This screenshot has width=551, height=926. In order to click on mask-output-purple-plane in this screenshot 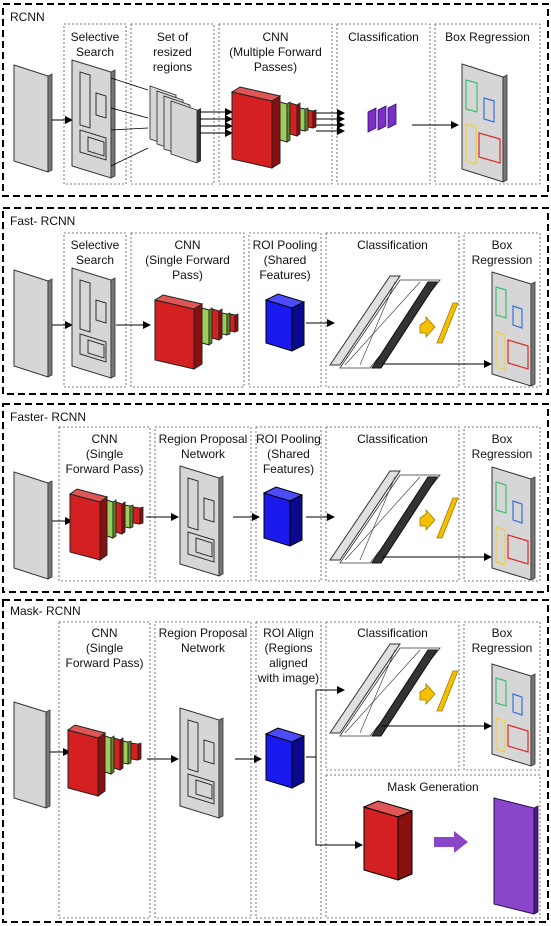, I will do `click(516, 856)`.